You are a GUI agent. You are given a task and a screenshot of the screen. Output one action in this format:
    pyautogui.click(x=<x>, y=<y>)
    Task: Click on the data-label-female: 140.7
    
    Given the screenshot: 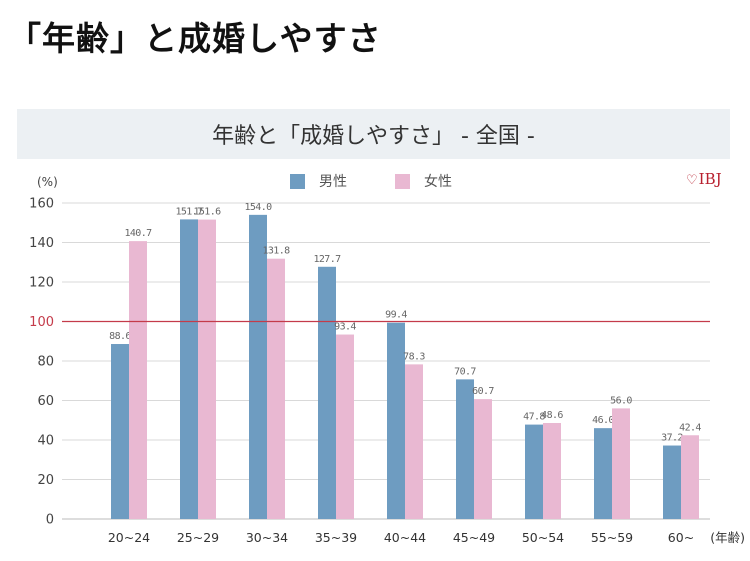 What is the action you would take?
    pyautogui.click(x=138, y=233)
    